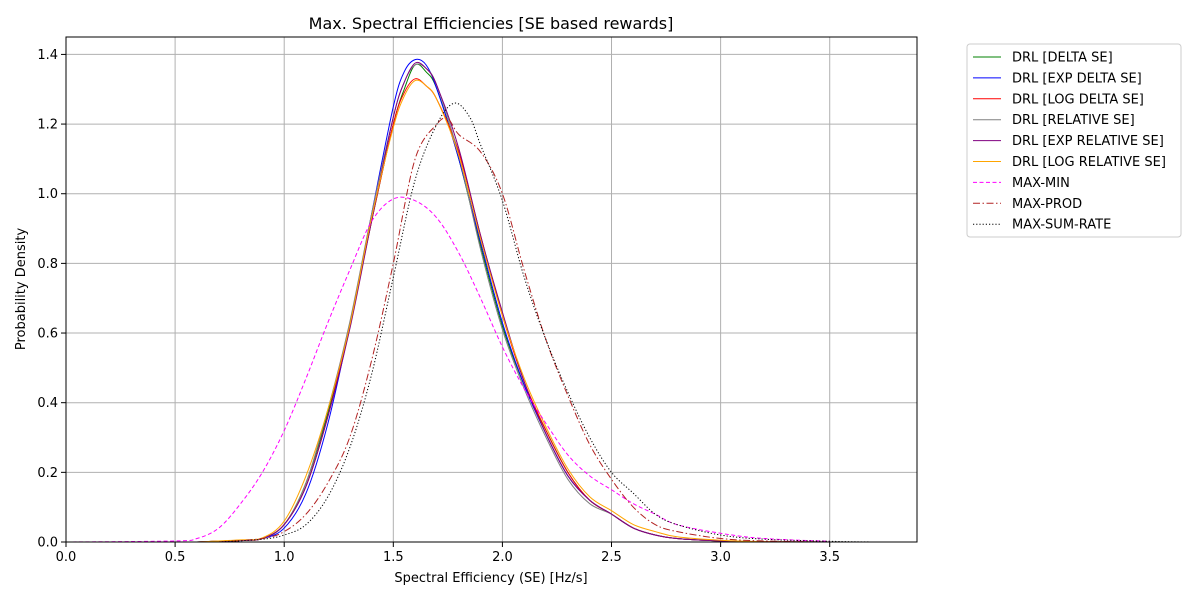 This screenshot has height=600, width=1200. I want to click on y-tick-label: 0.2, so click(47, 473).